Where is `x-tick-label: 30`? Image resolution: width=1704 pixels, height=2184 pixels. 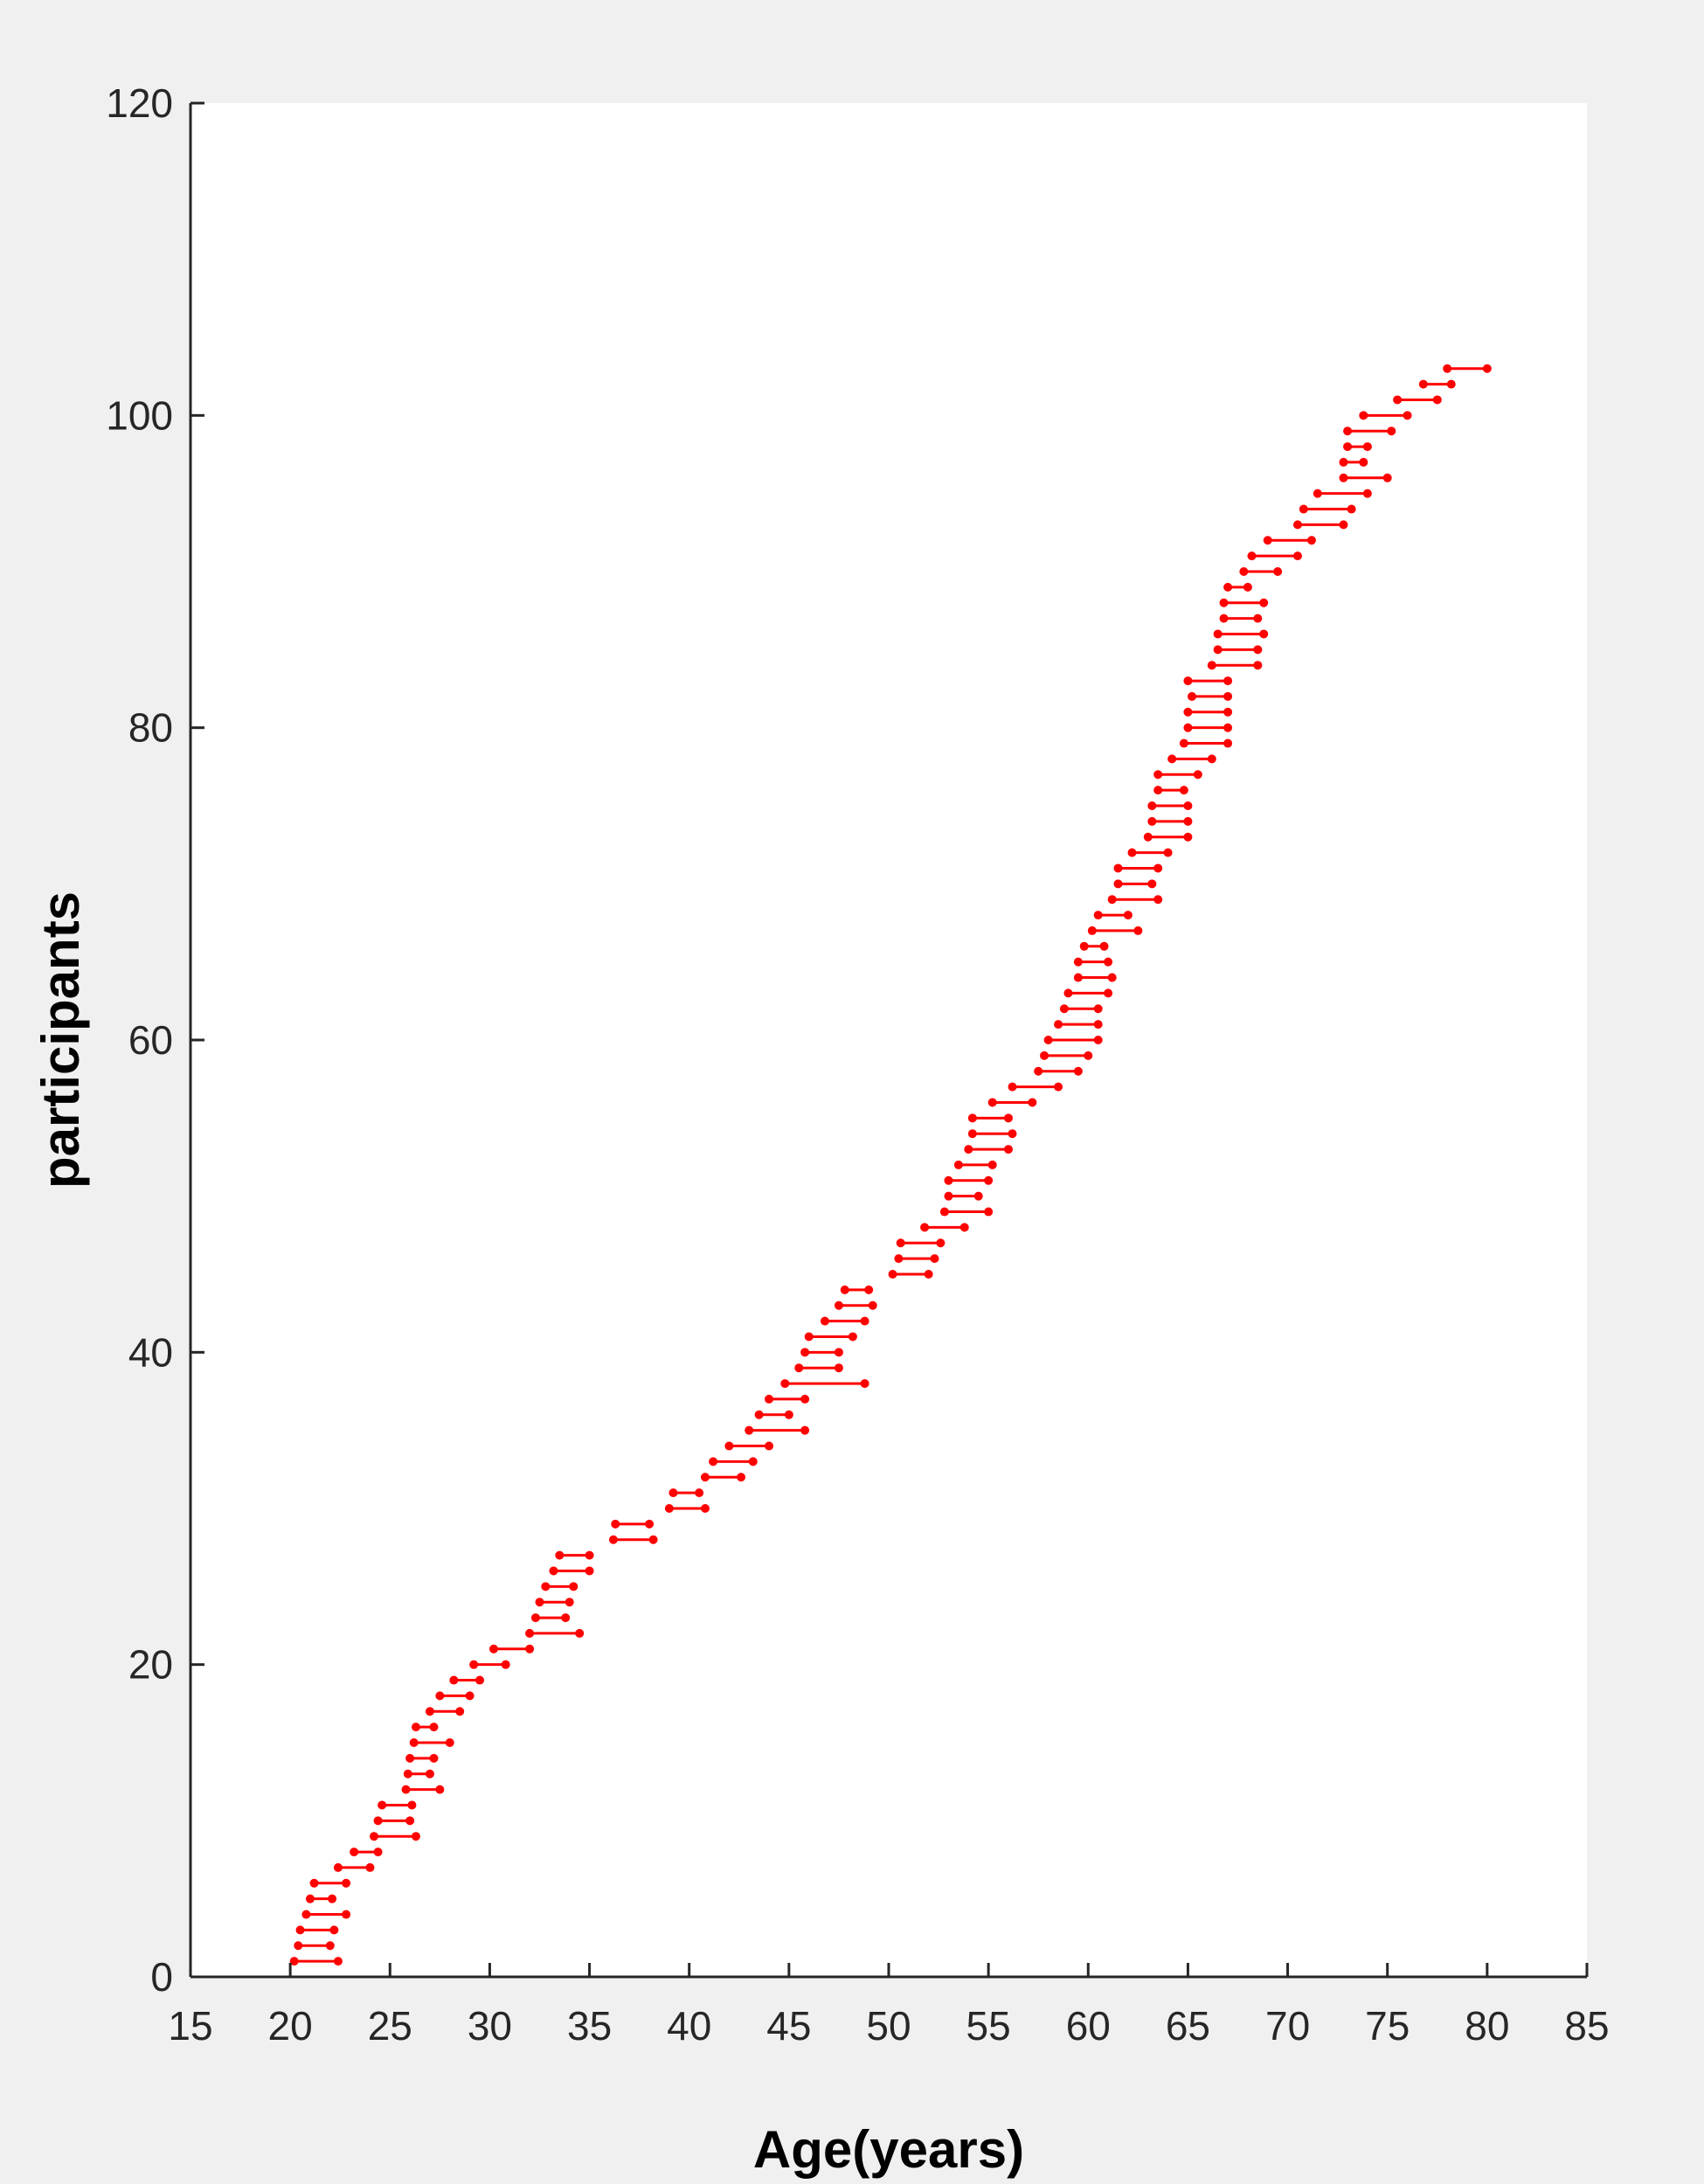
x-tick-label: 30 is located at coordinates (490, 2026).